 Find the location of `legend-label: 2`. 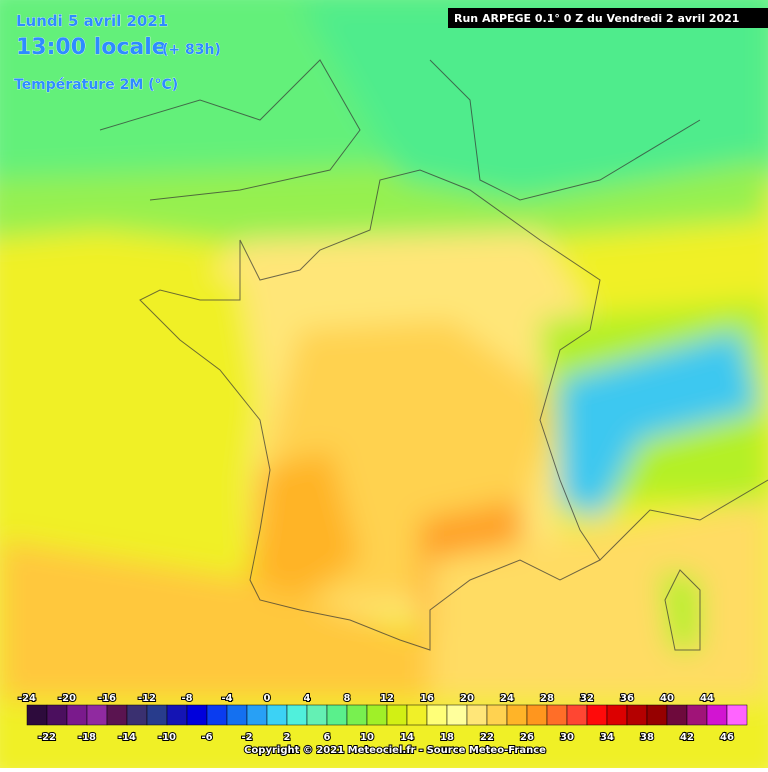

legend-label: 2 is located at coordinates (287, 737).